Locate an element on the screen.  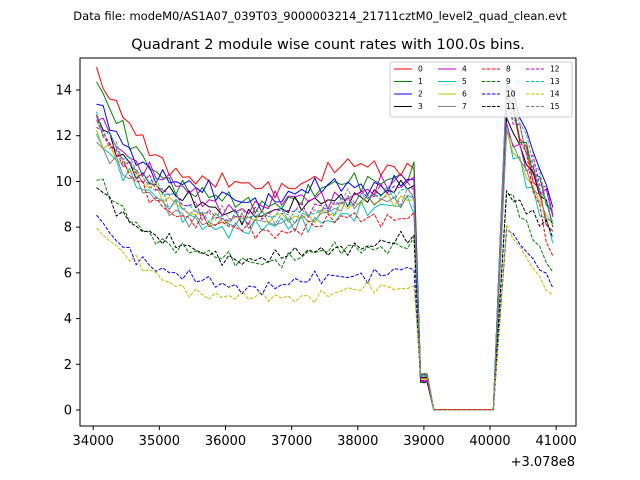
y-tick-label: 12 is located at coordinates (63, 136).